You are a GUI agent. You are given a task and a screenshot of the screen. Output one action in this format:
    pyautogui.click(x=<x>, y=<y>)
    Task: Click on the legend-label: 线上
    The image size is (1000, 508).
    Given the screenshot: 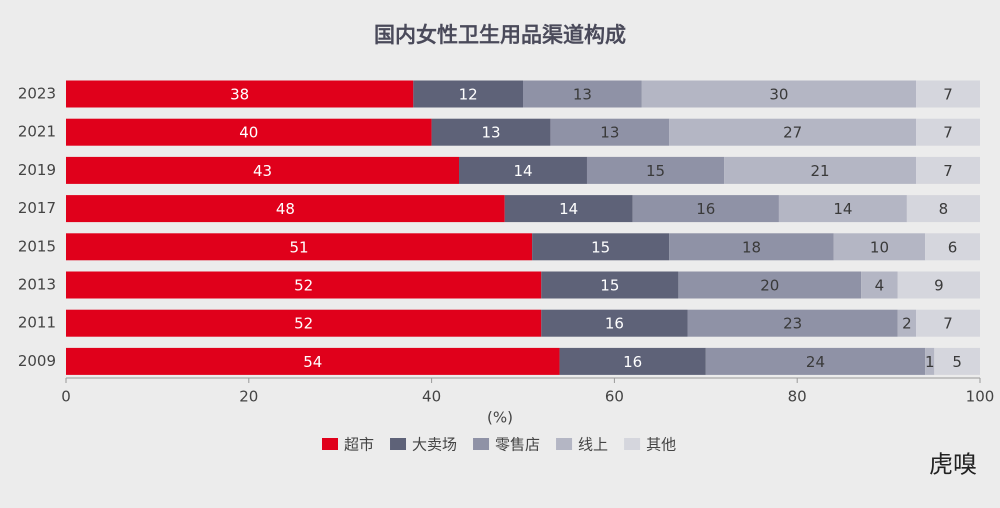 What is the action you would take?
    pyautogui.click(x=593, y=445)
    